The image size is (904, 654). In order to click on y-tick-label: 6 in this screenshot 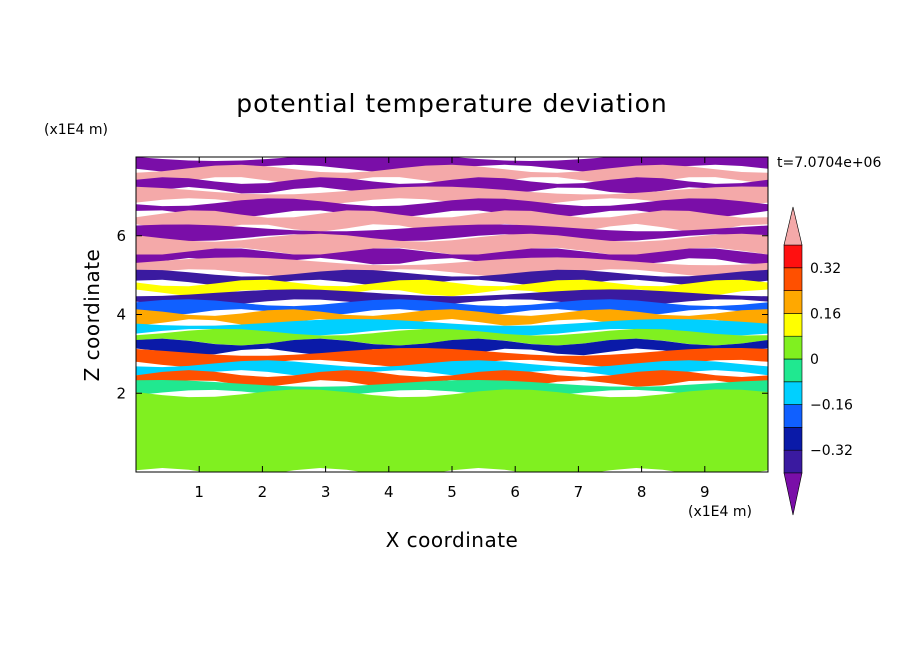, I will do `click(121, 236)`.